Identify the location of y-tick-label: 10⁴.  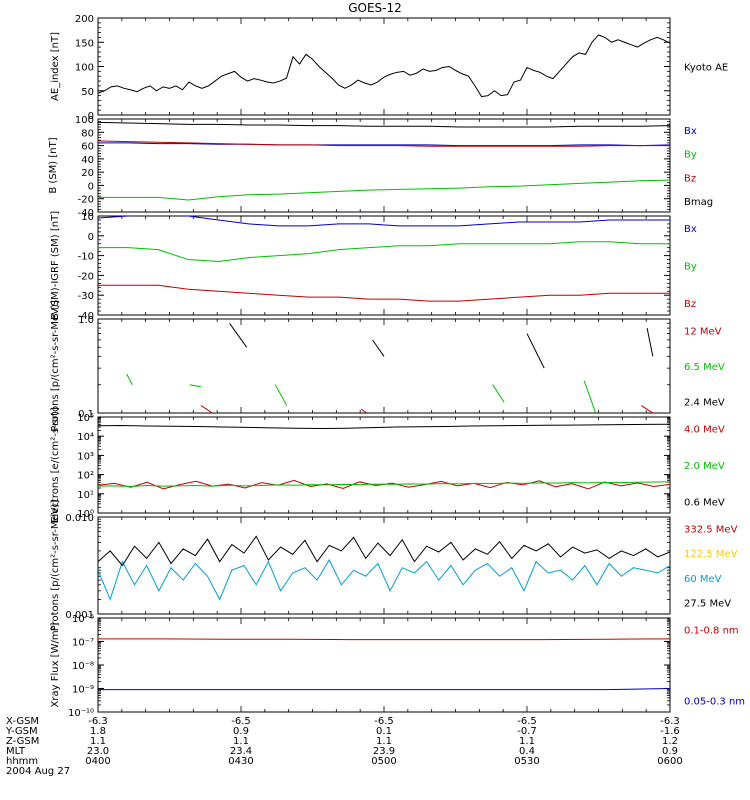
(85, 437).